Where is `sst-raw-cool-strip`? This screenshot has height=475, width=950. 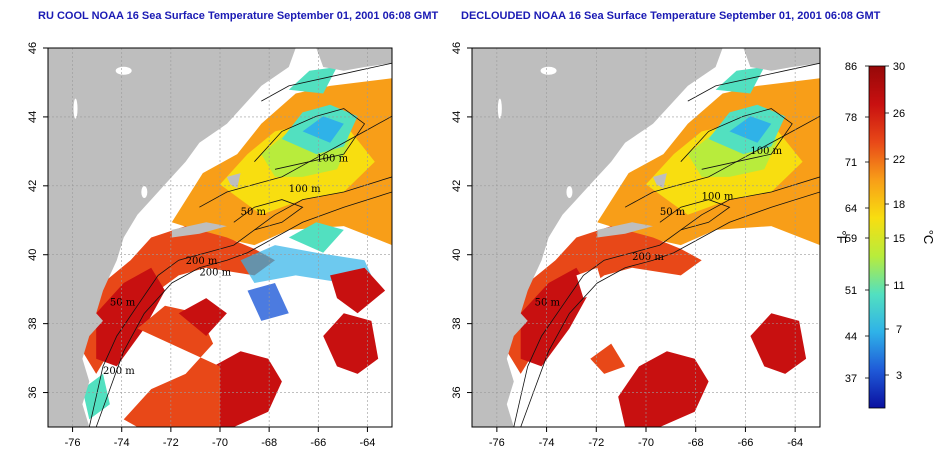 sst-raw-cool-strip is located at coordinates (316, 237).